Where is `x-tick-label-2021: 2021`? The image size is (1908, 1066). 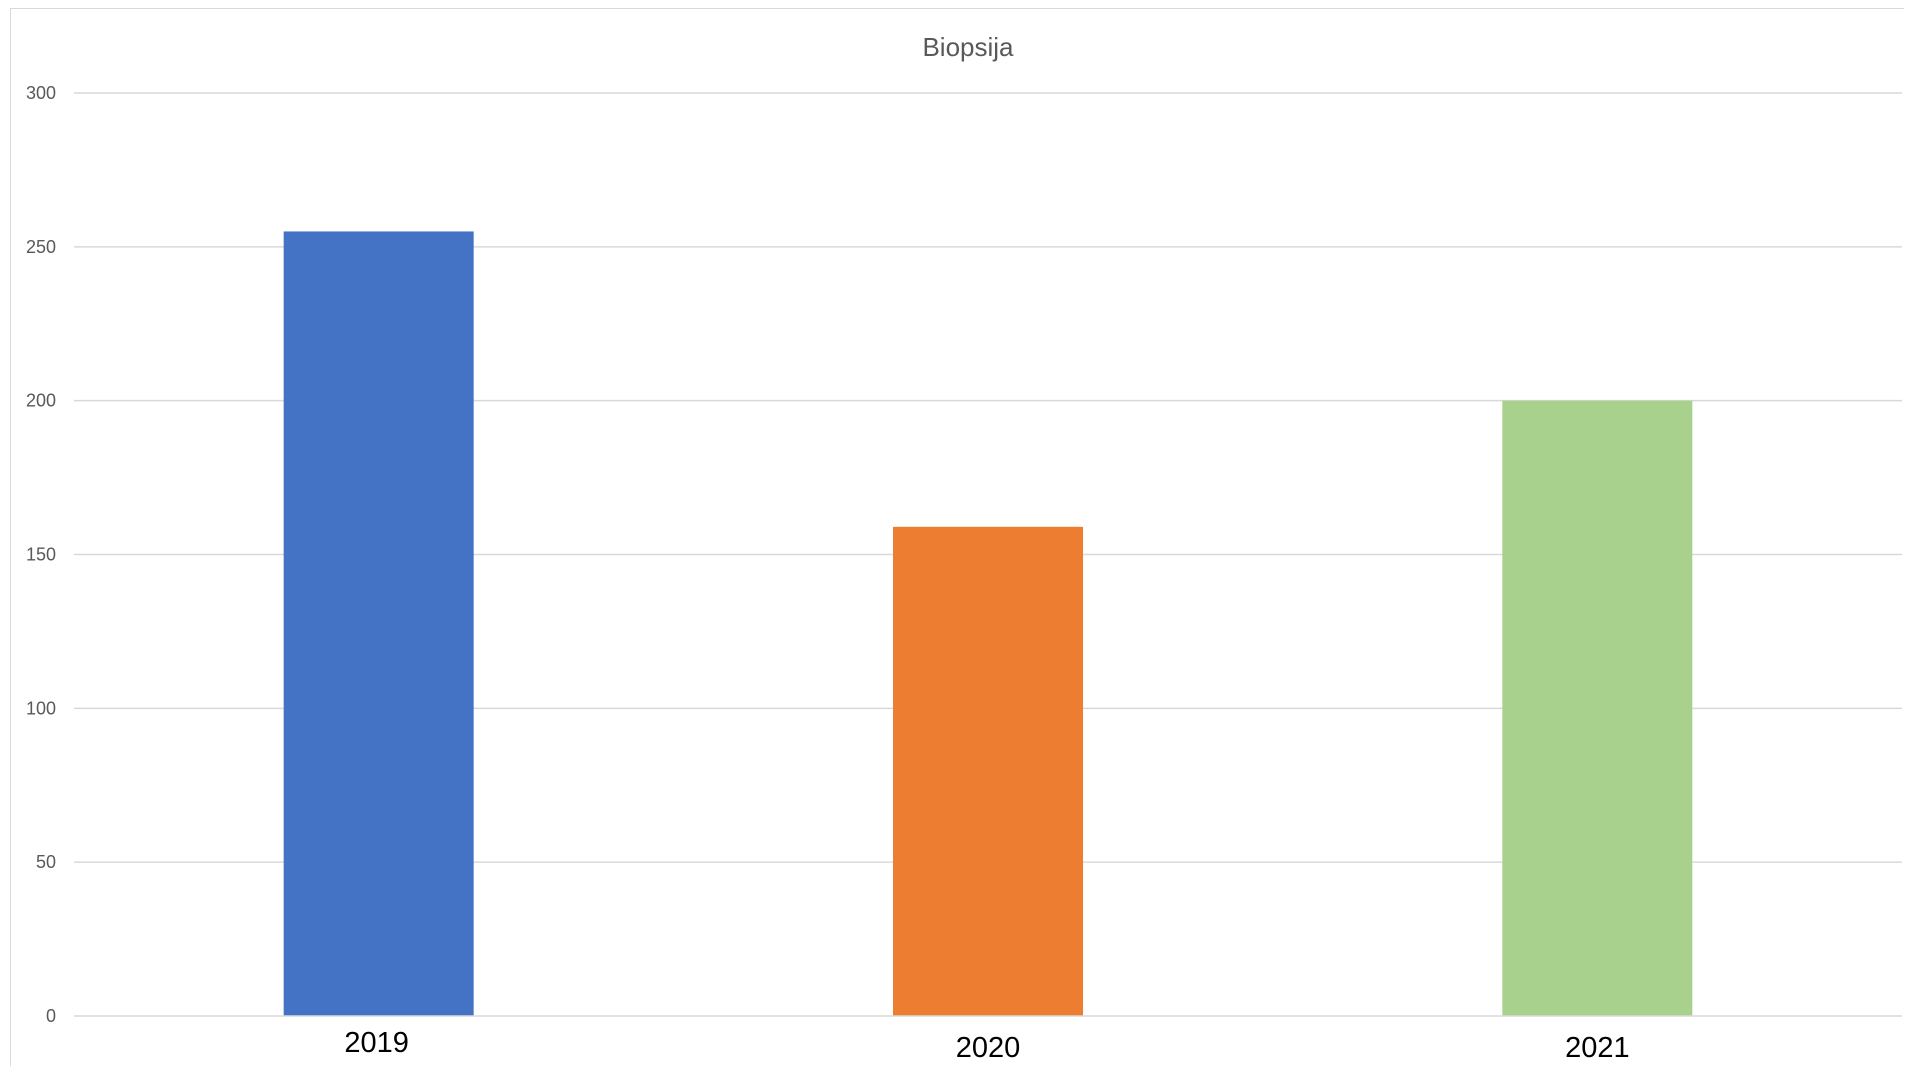
x-tick-label-2021: 2021 is located at coordinates (1597, 1048).